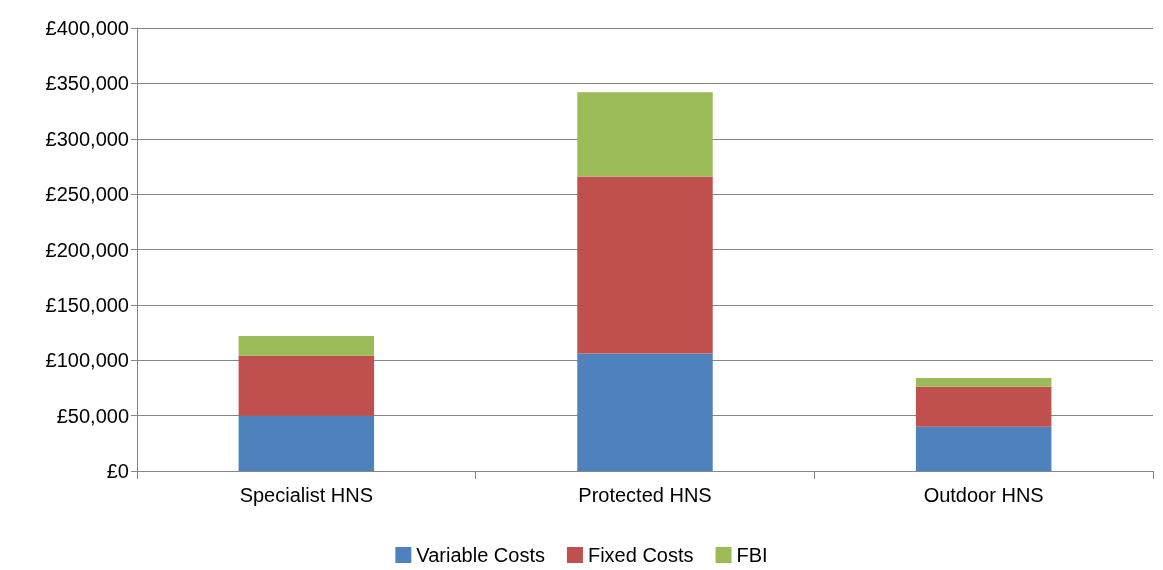 The width and height of the screenshot is (1163, 570). I want to click on y-tick-label: £250,000, so click(87, 194).